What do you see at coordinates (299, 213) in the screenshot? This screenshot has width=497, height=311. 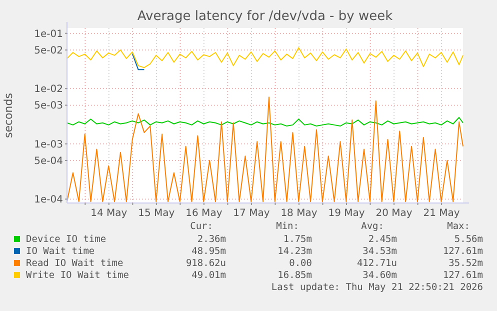 I see `x-tick-label: 18 May` at bounding box center [299, 213].